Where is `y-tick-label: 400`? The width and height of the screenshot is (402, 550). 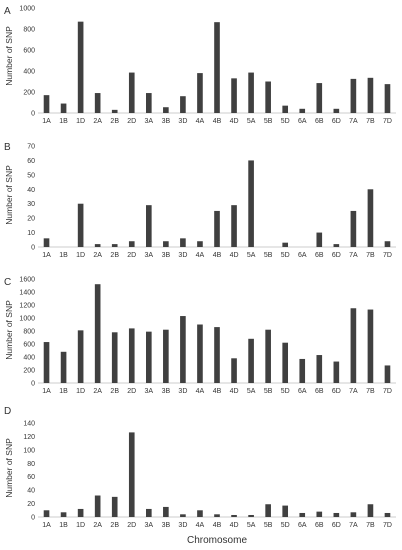
y-tick-label: 400 is located at coordinates (29, 358).